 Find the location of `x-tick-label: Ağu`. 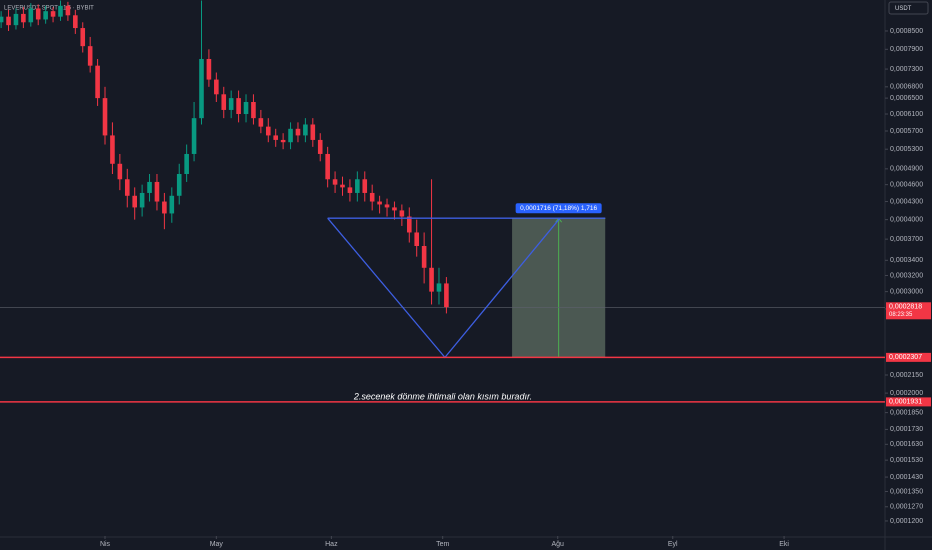

x-tick-label: Ağu is located at coordinates (557, 544).